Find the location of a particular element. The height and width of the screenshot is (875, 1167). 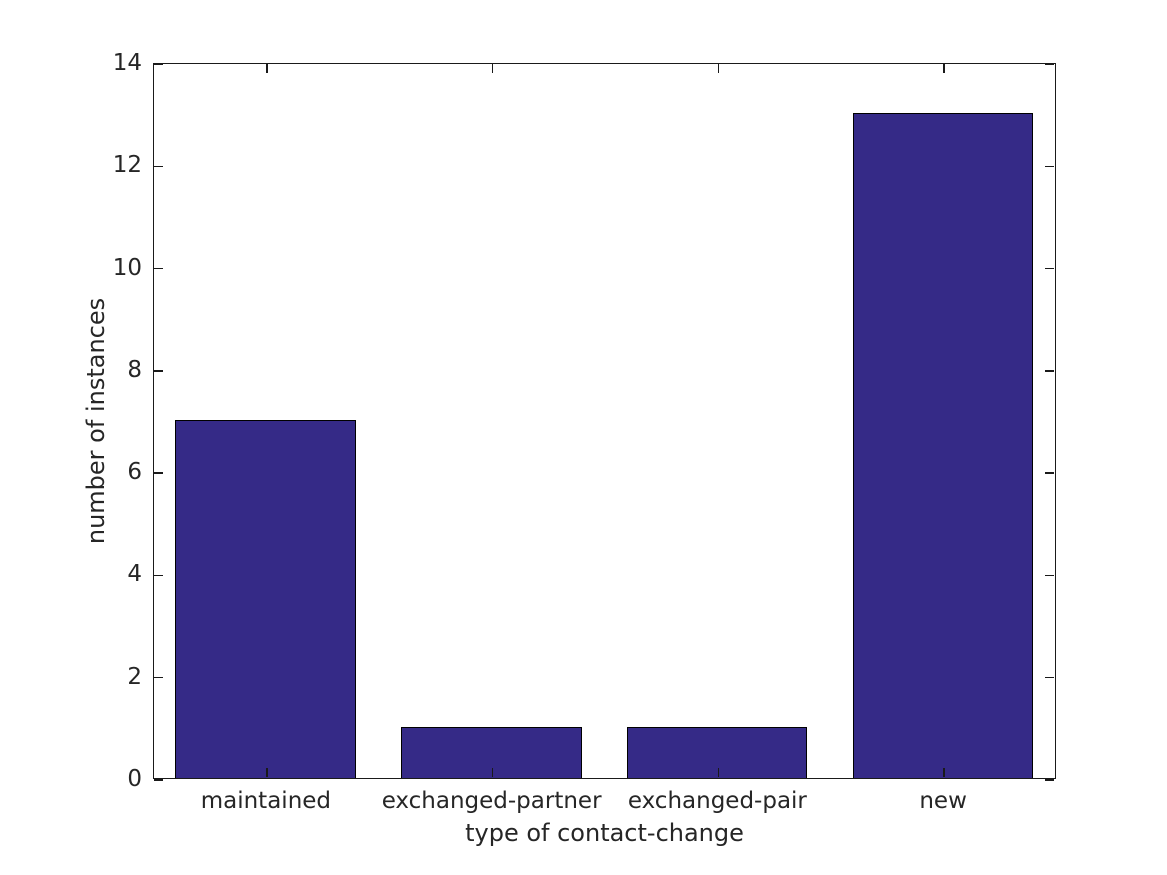

y-tick-label: 2 is located at coordinates (134, 676).